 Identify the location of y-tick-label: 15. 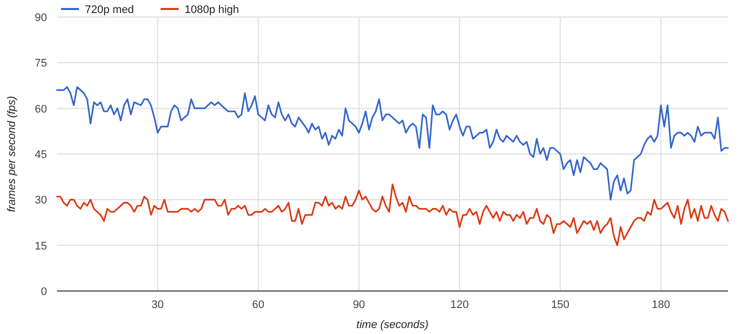
(40, 246).